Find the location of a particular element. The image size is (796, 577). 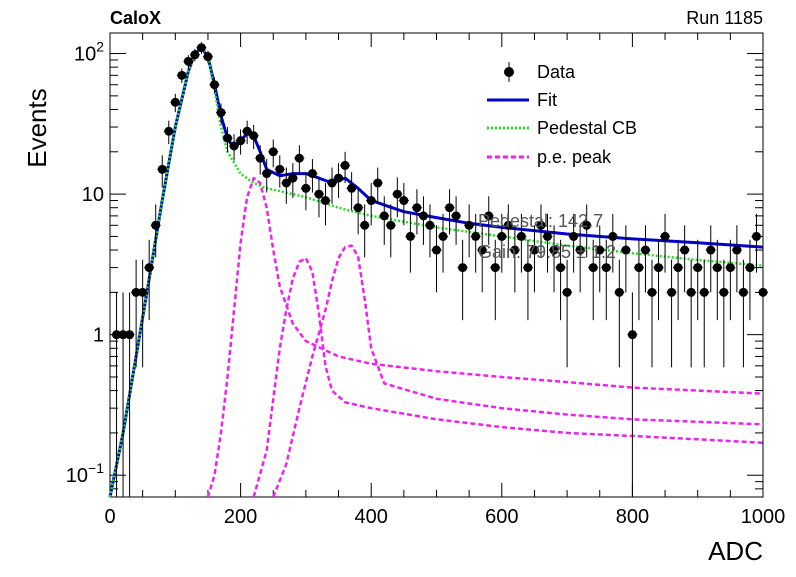

x-tick-label: 600 is located at coordinates (501, 517).